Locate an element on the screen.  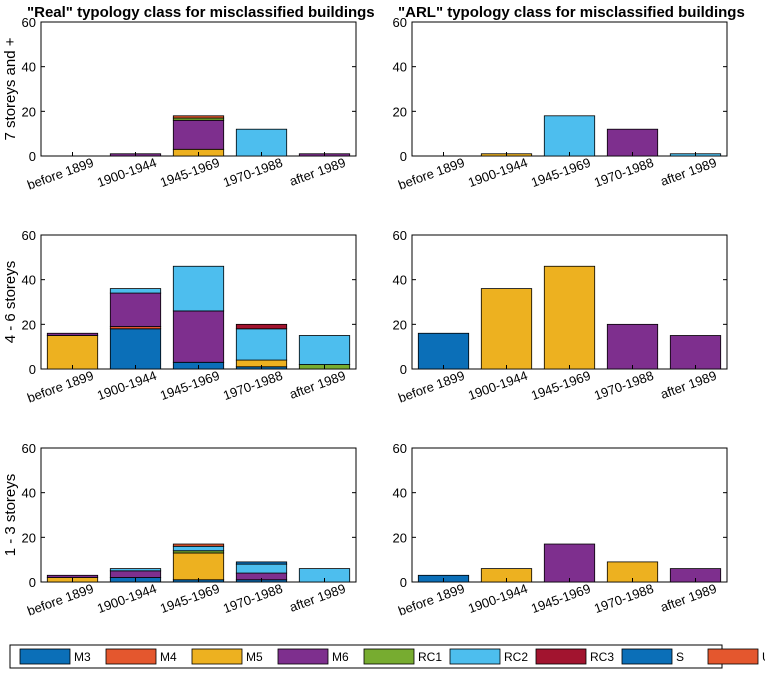
legend-swatch-rc3 is located at coordinates (561, 656).